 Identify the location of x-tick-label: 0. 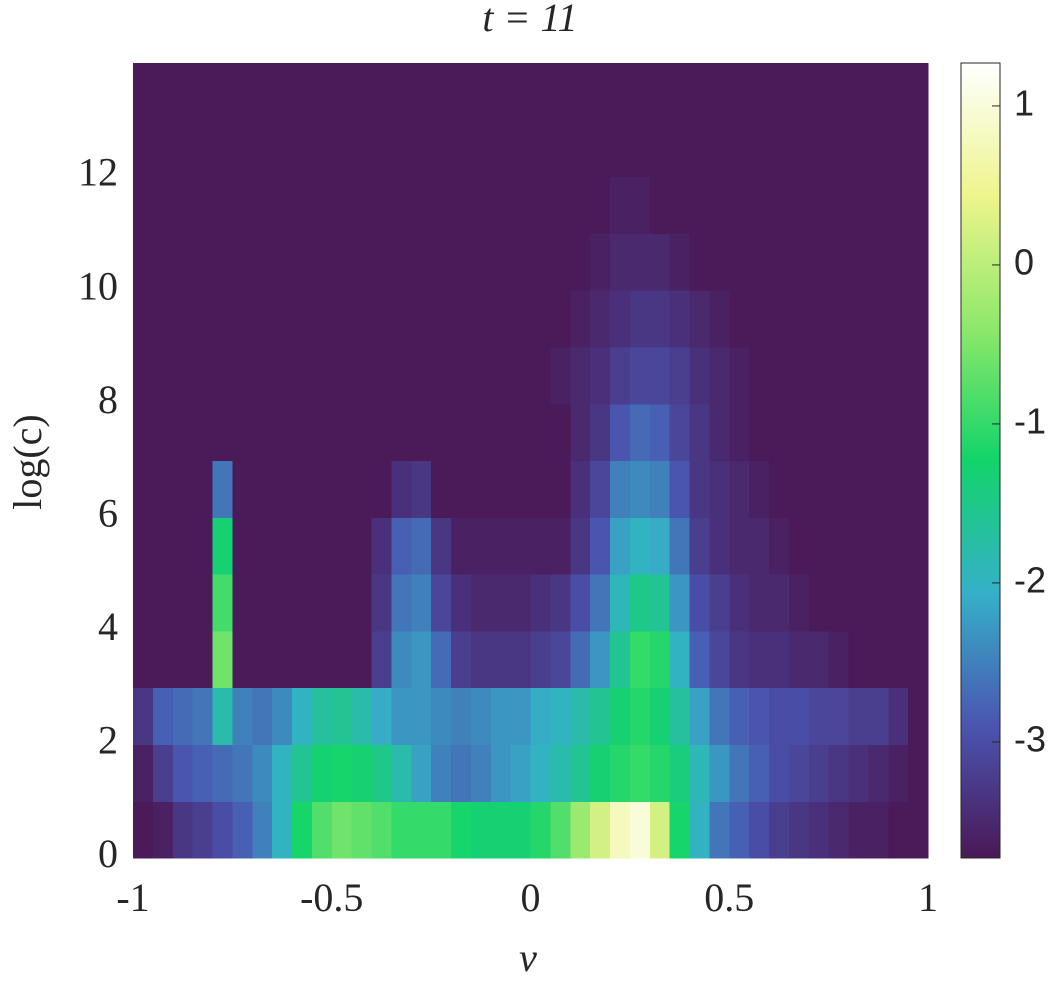
(531, 897).